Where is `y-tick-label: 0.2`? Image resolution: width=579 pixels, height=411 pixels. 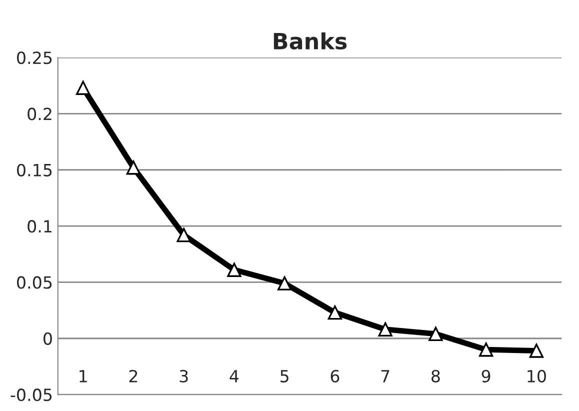
y-tick-label: 0.2 is located at coordinates (40, 114).